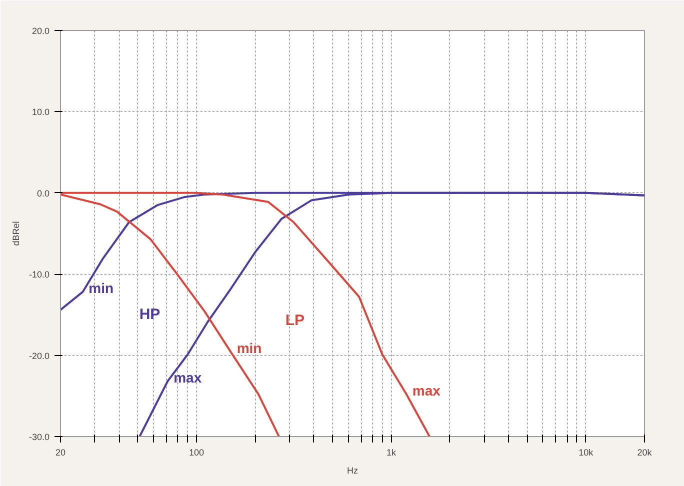 The width and height of the screenshot is (684, 486). Describe the element at coordinates (196, 453) in the screenshot. I see `x-tick-label: 100` at that location.